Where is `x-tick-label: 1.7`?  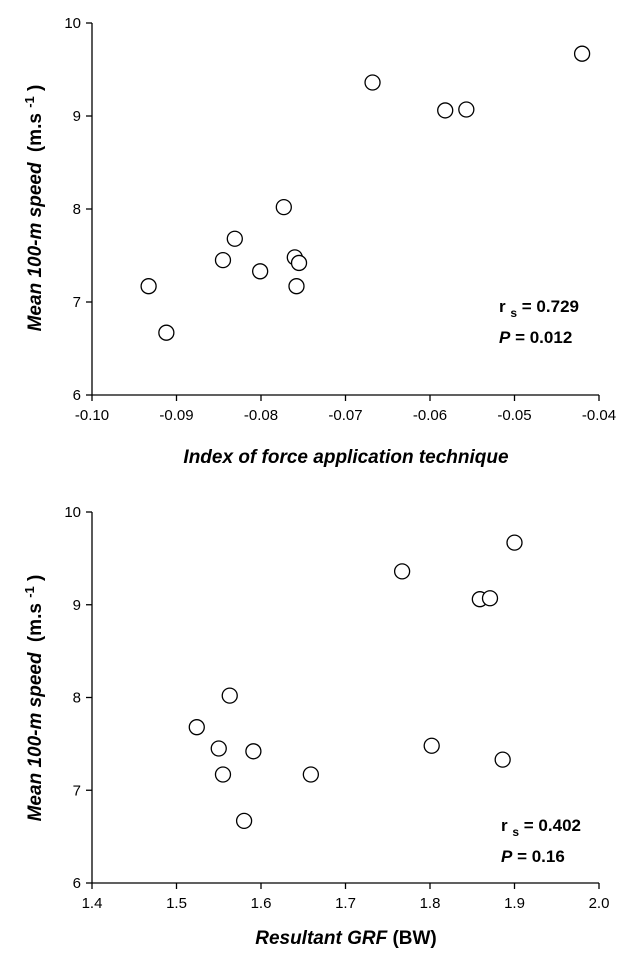
x-tick-label: 1.7 is located at coordinates (345, 903).